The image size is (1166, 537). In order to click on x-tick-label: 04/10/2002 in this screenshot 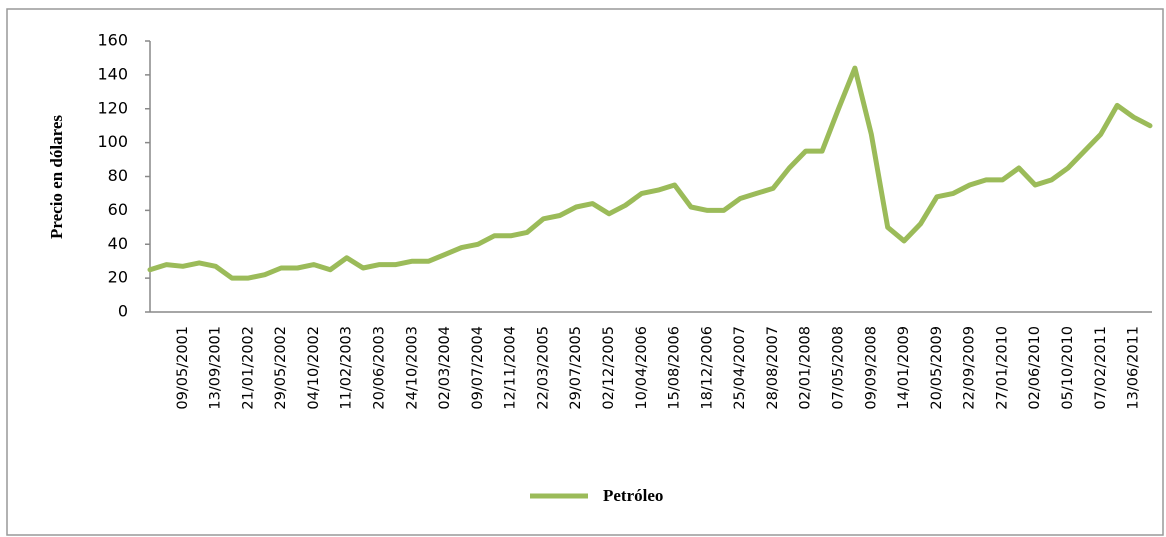, I will do `click(314, 368)`.